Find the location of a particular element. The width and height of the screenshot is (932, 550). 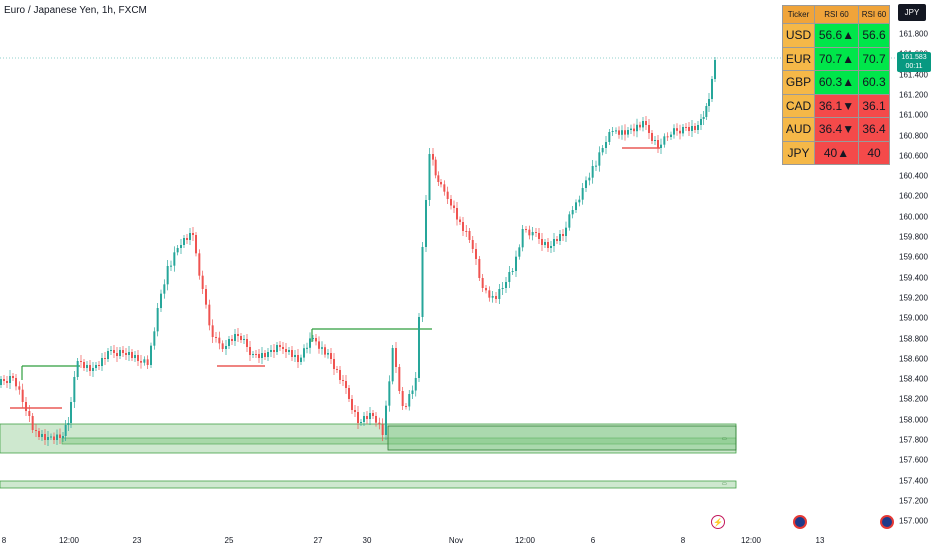

price-tick: 157.400 is located at coordinates (913, 481).